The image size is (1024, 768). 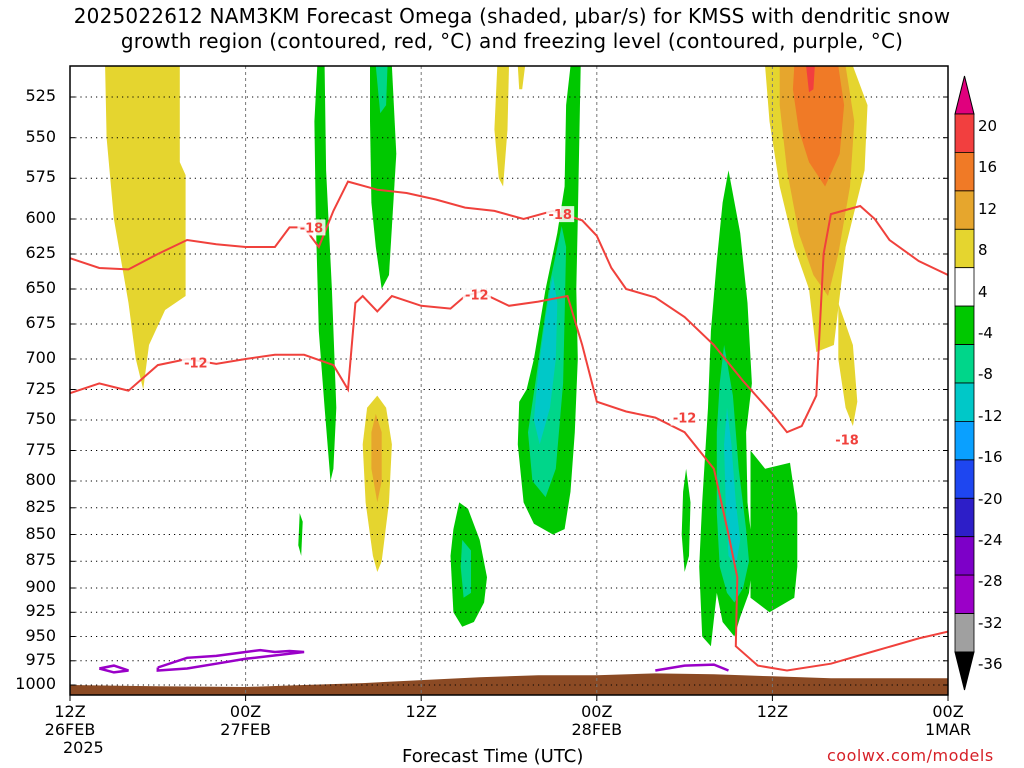 I want to click on y-tick-label: 900, so click(x=40, y=586).